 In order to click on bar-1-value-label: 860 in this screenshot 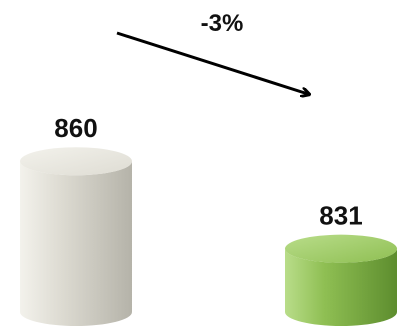, I will do `click(75, 128)`.